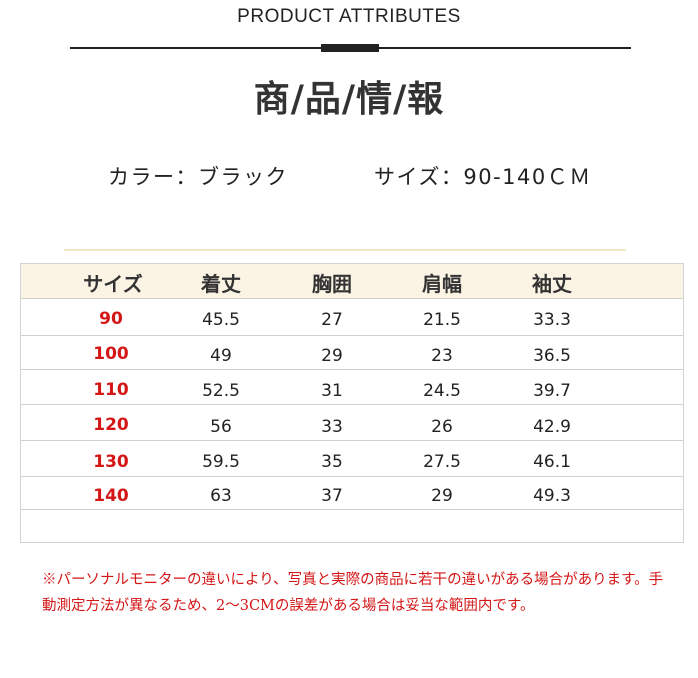 Image resolution: width=698 pixels, height=678 pixels. I want to click on spec-color: カラー：ブラック, so click(198, 177).